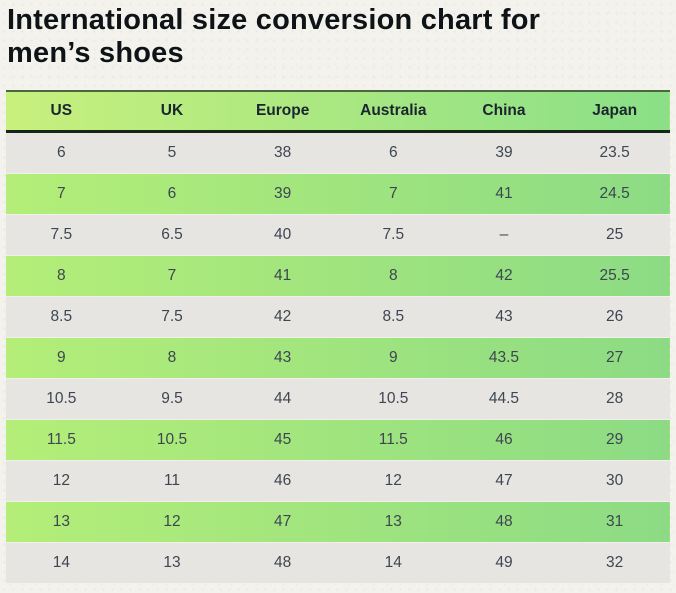  I want to click on table-cell: 6.5, so click(172, 235).